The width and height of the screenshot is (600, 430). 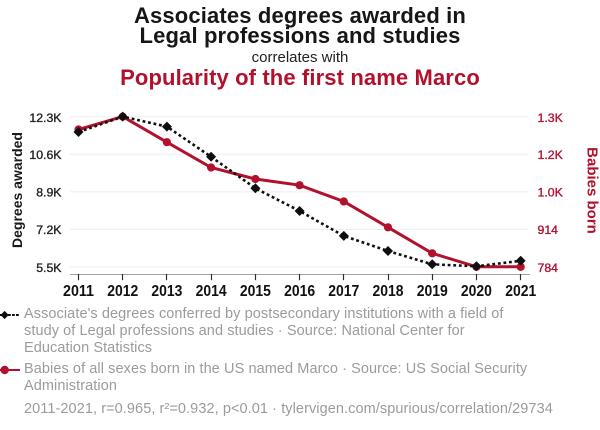 I want to click on svg-text: 7.2K, so click(x=49, y=230).